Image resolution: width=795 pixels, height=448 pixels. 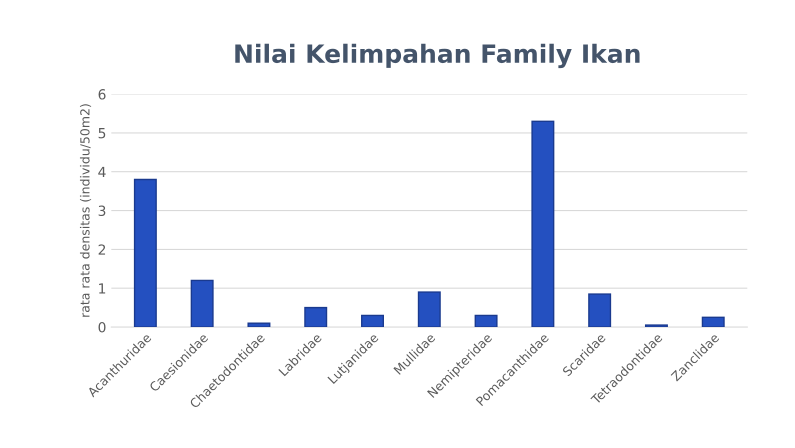 I want to click on y-tick-label: 5, so click(x=102, y=133).